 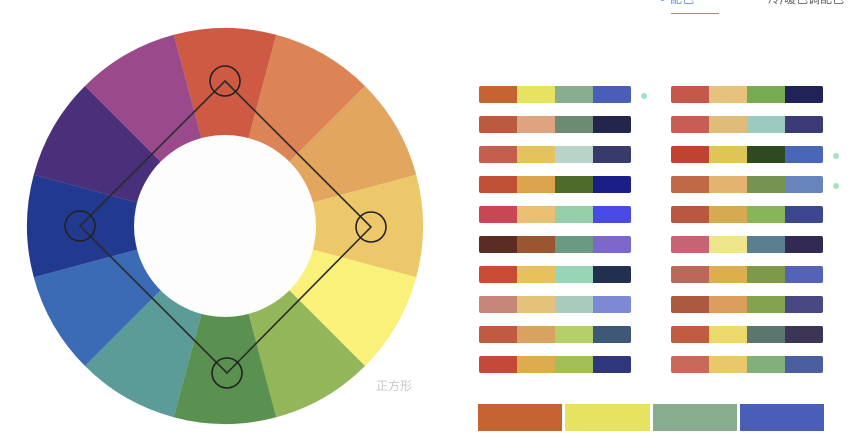 I want to click on handle-bottom-icon, so click(x=227, y=373).